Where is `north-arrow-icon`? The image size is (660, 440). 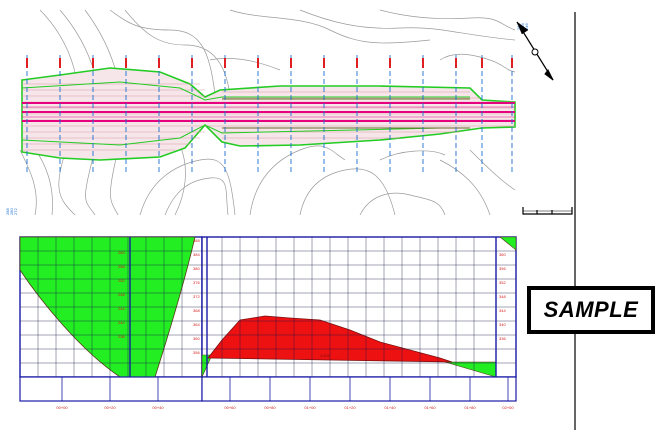 north-arrow-icon is located at coordinates (535, 51).